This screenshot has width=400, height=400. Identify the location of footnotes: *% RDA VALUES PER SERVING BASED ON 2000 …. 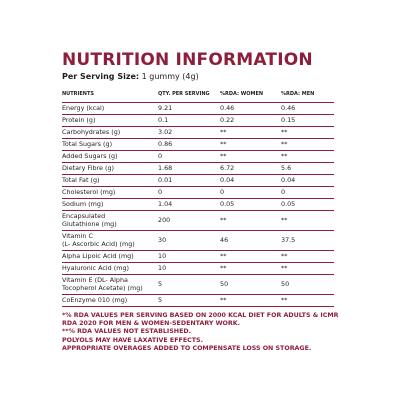
(203, 332).